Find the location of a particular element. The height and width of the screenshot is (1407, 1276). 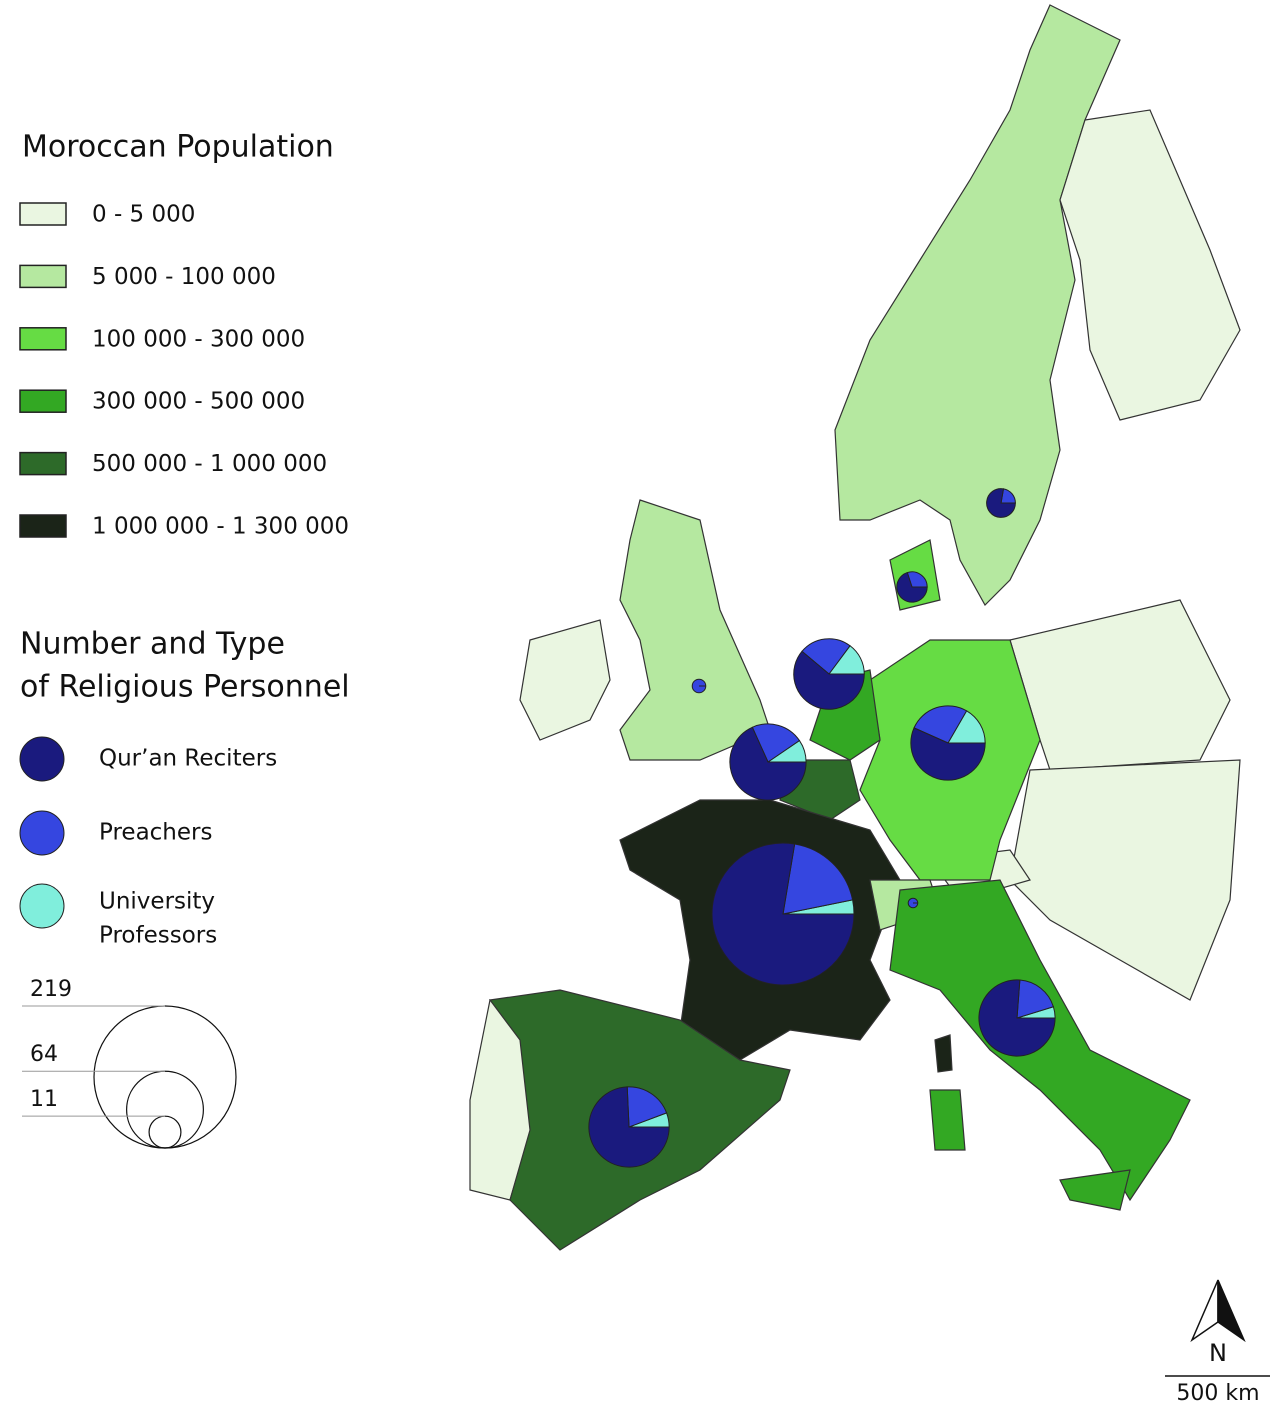

legend-label: 500 000 - 1 000 000 is located at coordinates (209, 464).